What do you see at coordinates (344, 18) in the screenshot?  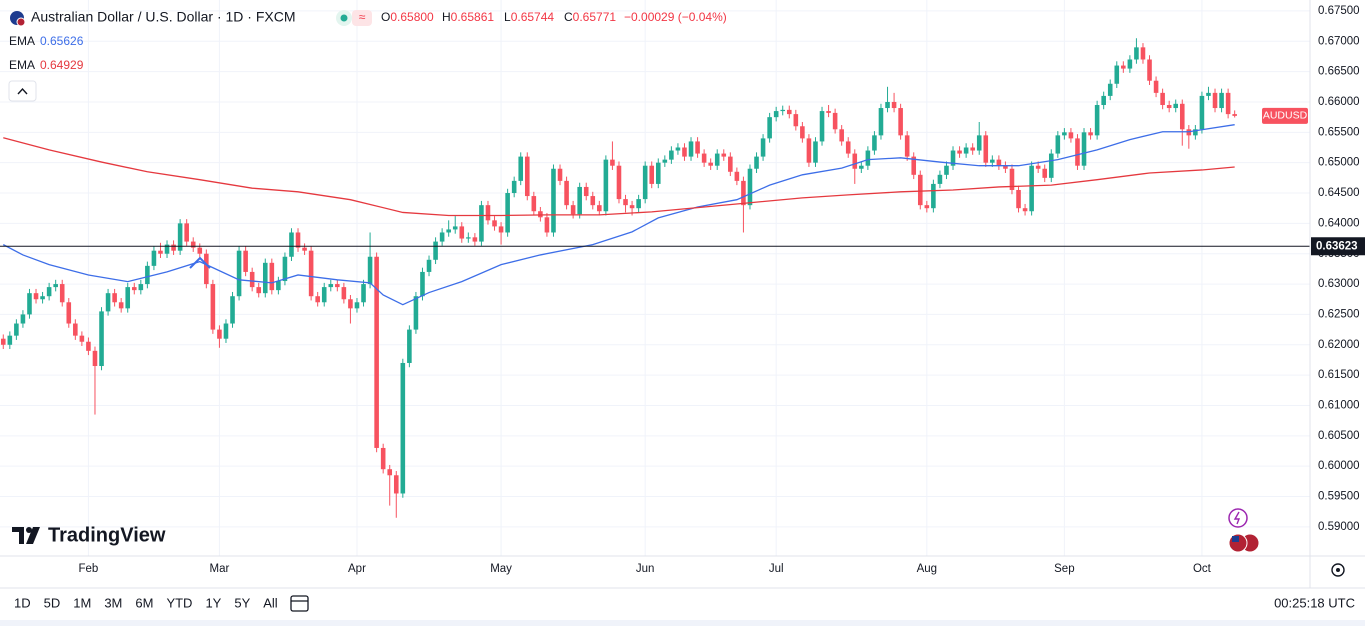 I see `status-dot` at bounding box center [344, 18].